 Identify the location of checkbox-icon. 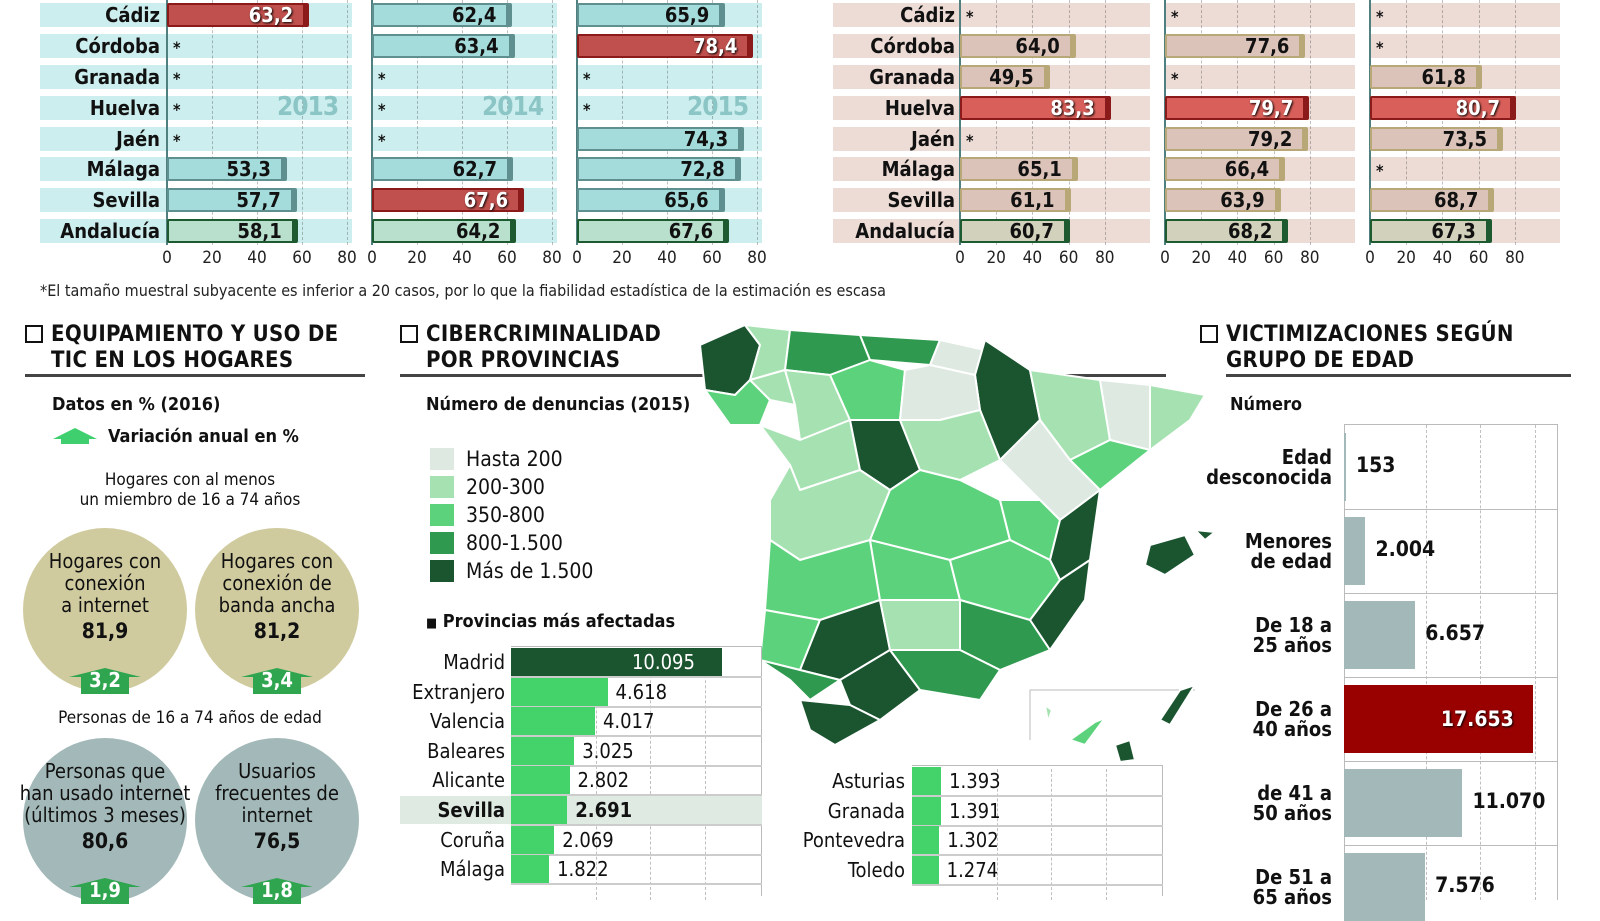
(409, 334).